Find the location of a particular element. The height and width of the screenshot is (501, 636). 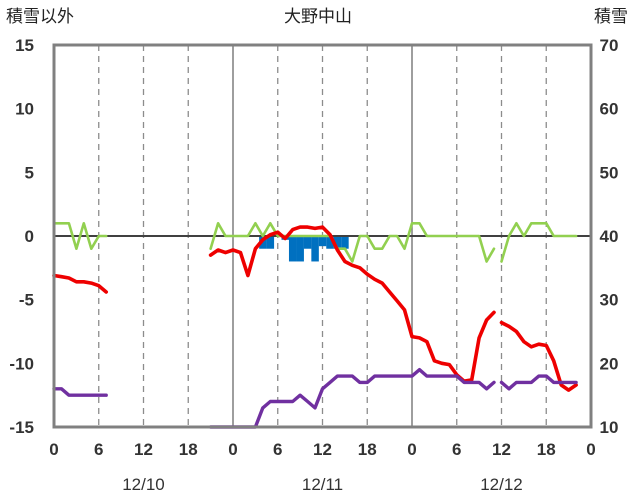

date-label: 12/12 is located at coordinates (501, 484).